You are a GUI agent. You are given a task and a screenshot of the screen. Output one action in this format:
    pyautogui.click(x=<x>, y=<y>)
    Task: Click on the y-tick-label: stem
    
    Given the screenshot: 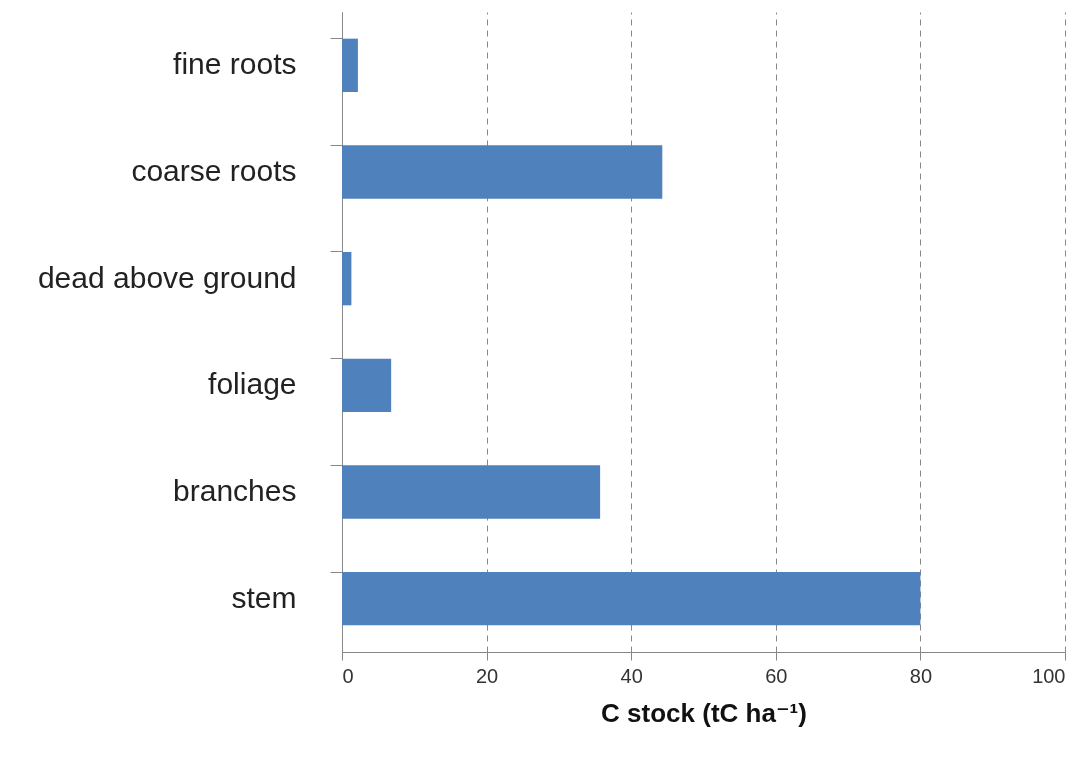 What is the action you would take?
    pyautogui.click(x=264, y=597)
    